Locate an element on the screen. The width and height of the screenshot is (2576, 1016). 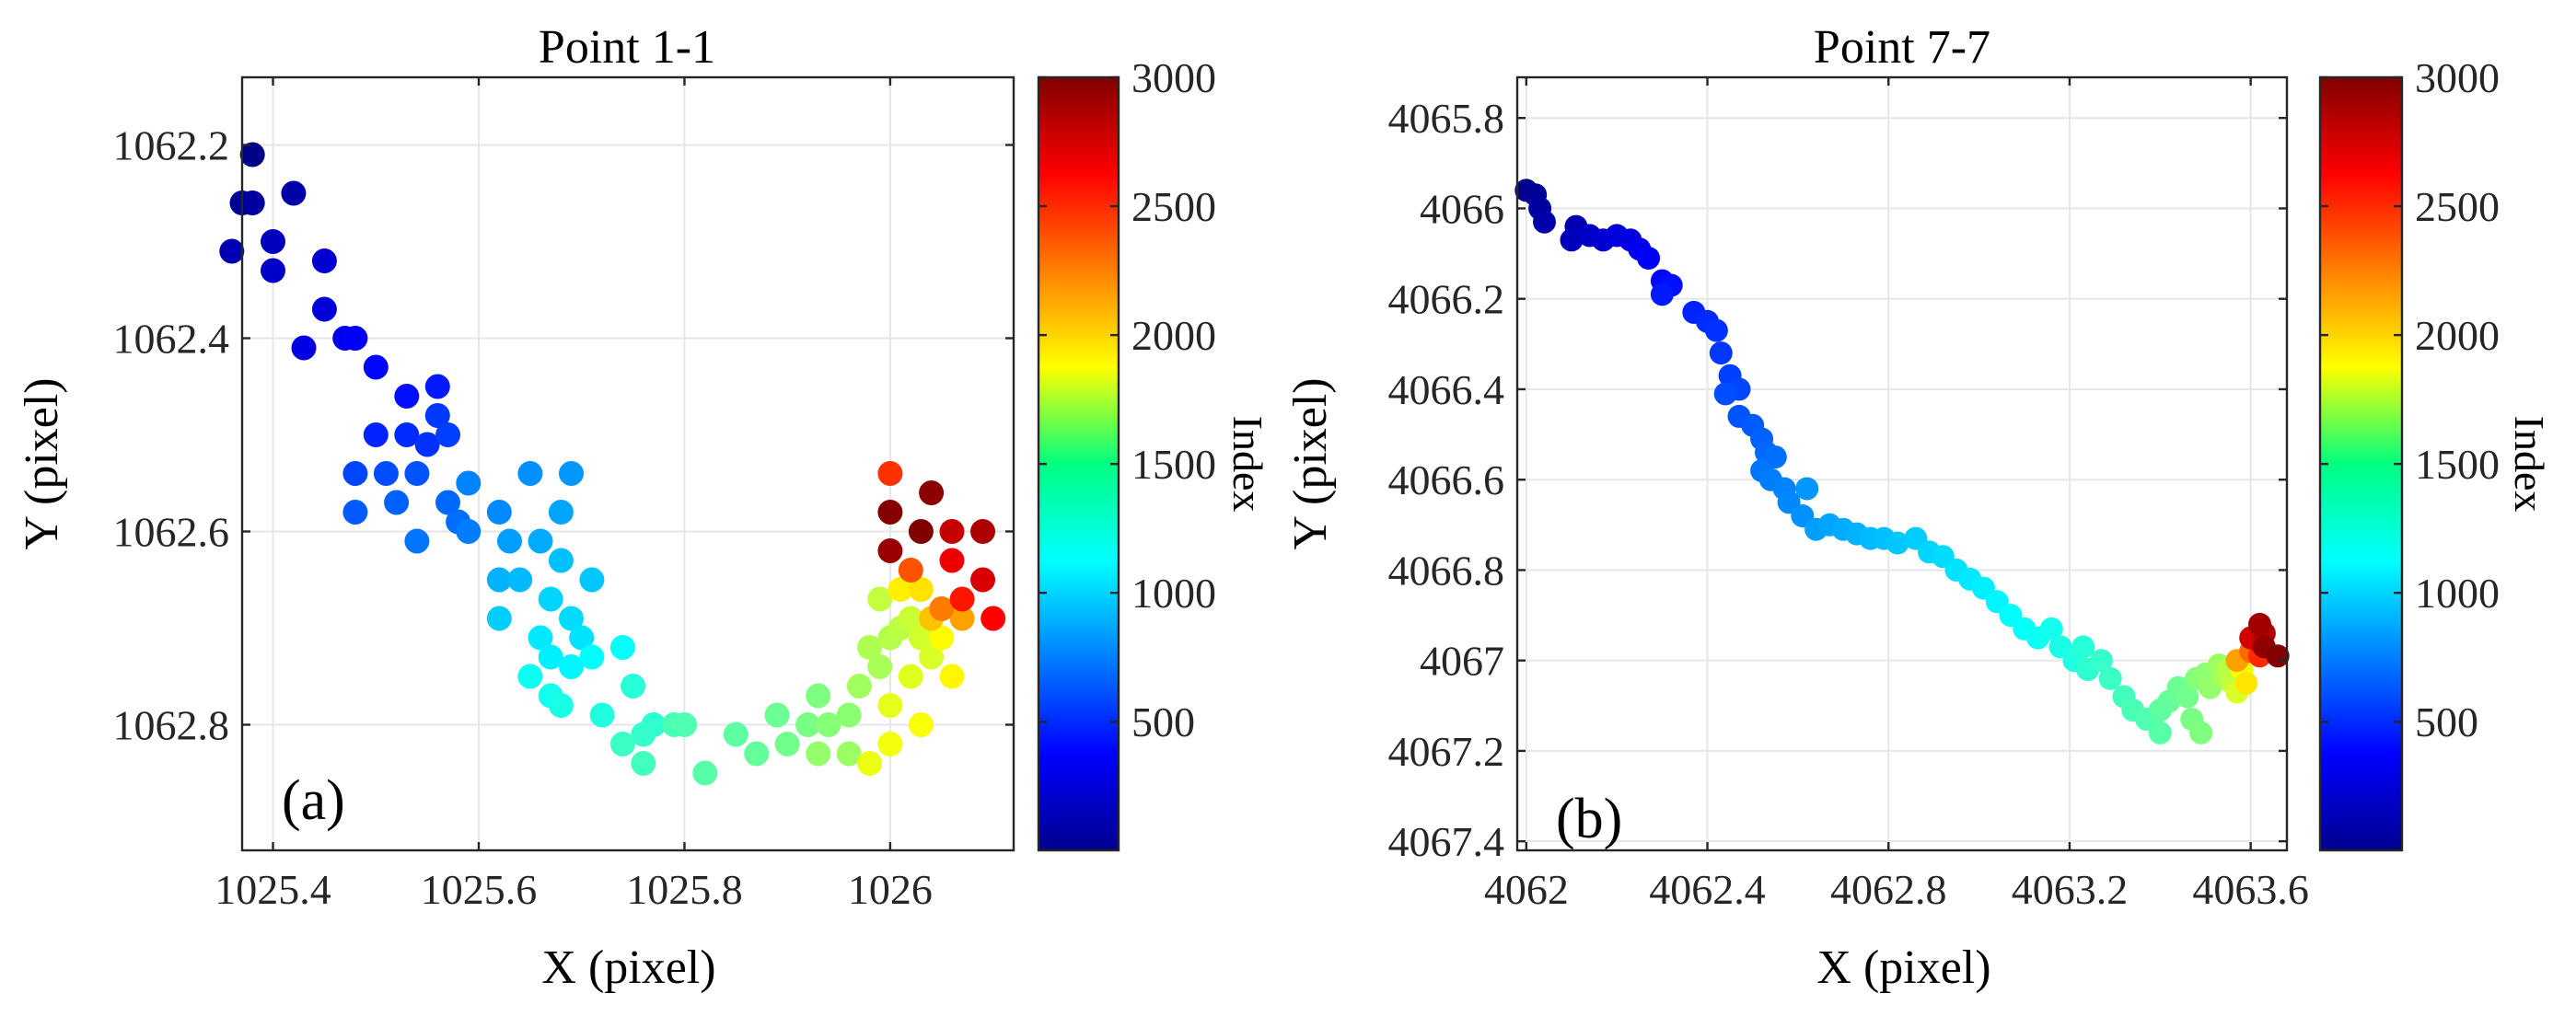
y-tick-label: 4066.2 is located at coordinates (1446, 299).